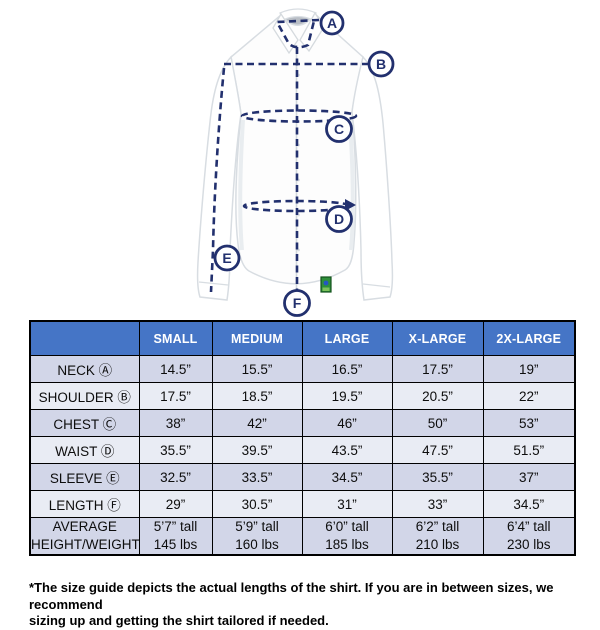  Describe the element at coordinates (437, 536) in the screenshot. I see `cell-value: 6’2” tall 210 lbs` at that location.